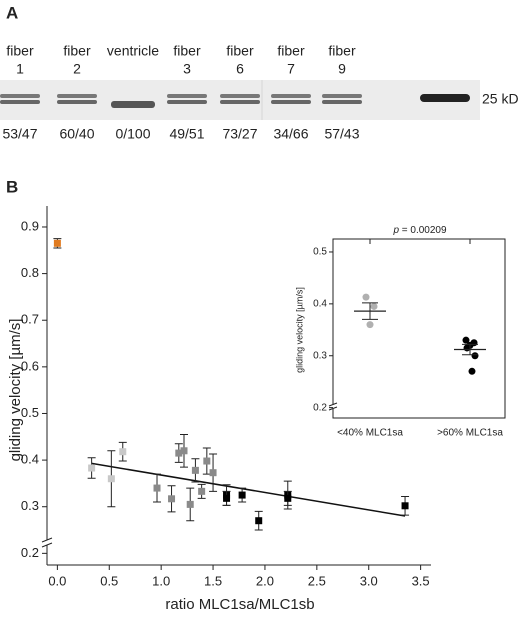 Image resolution: width=520 pixels, height=618 pixels. I want to click on marker-label: 25 kD, so click(500, 99).